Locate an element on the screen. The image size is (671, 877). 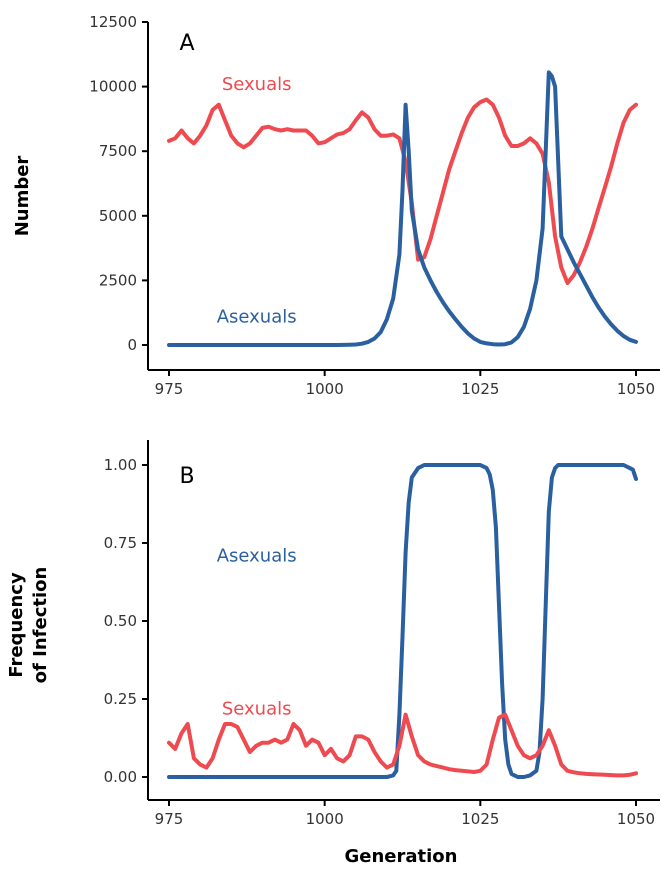
y-axis-title-line: Frequency is located at coordinates (16, 625).